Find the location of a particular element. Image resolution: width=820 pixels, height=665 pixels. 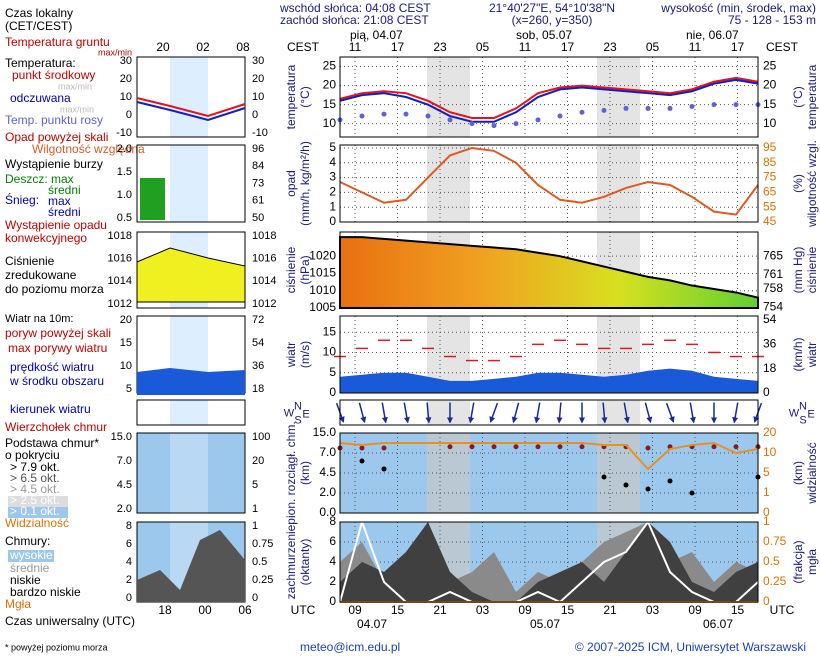

legend-text: > 0.1 okt. is located at coordinates (35, 511).